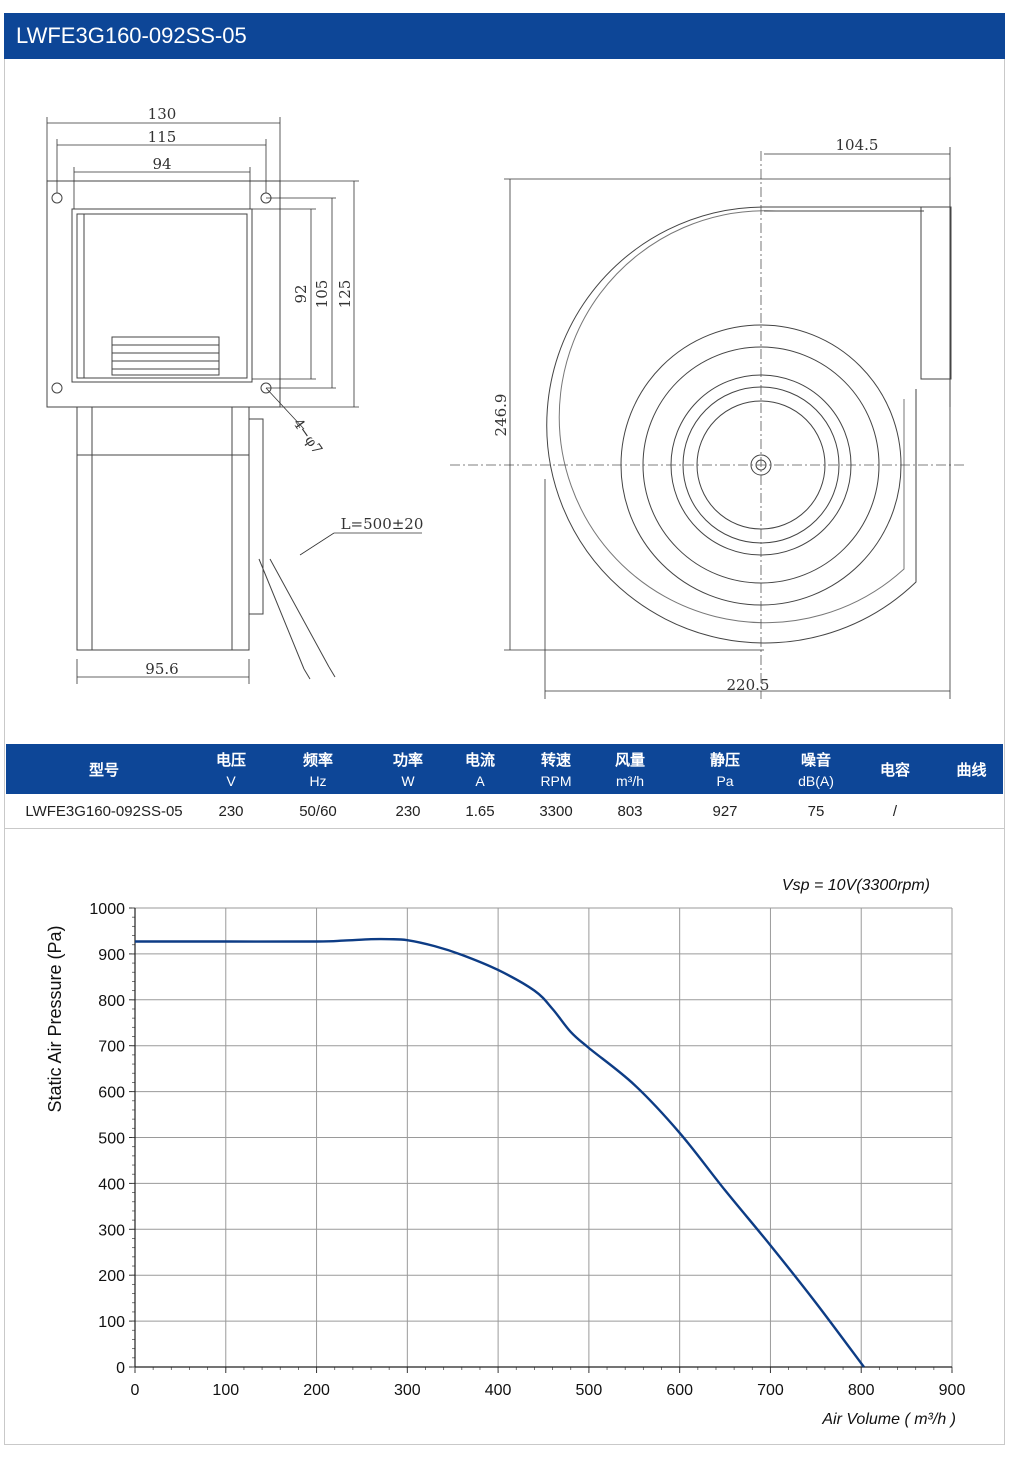 The width and height of the screenshot is (1010, 1468). I want to click on col-airflow: 风量 m³/h, so click(630, 769).